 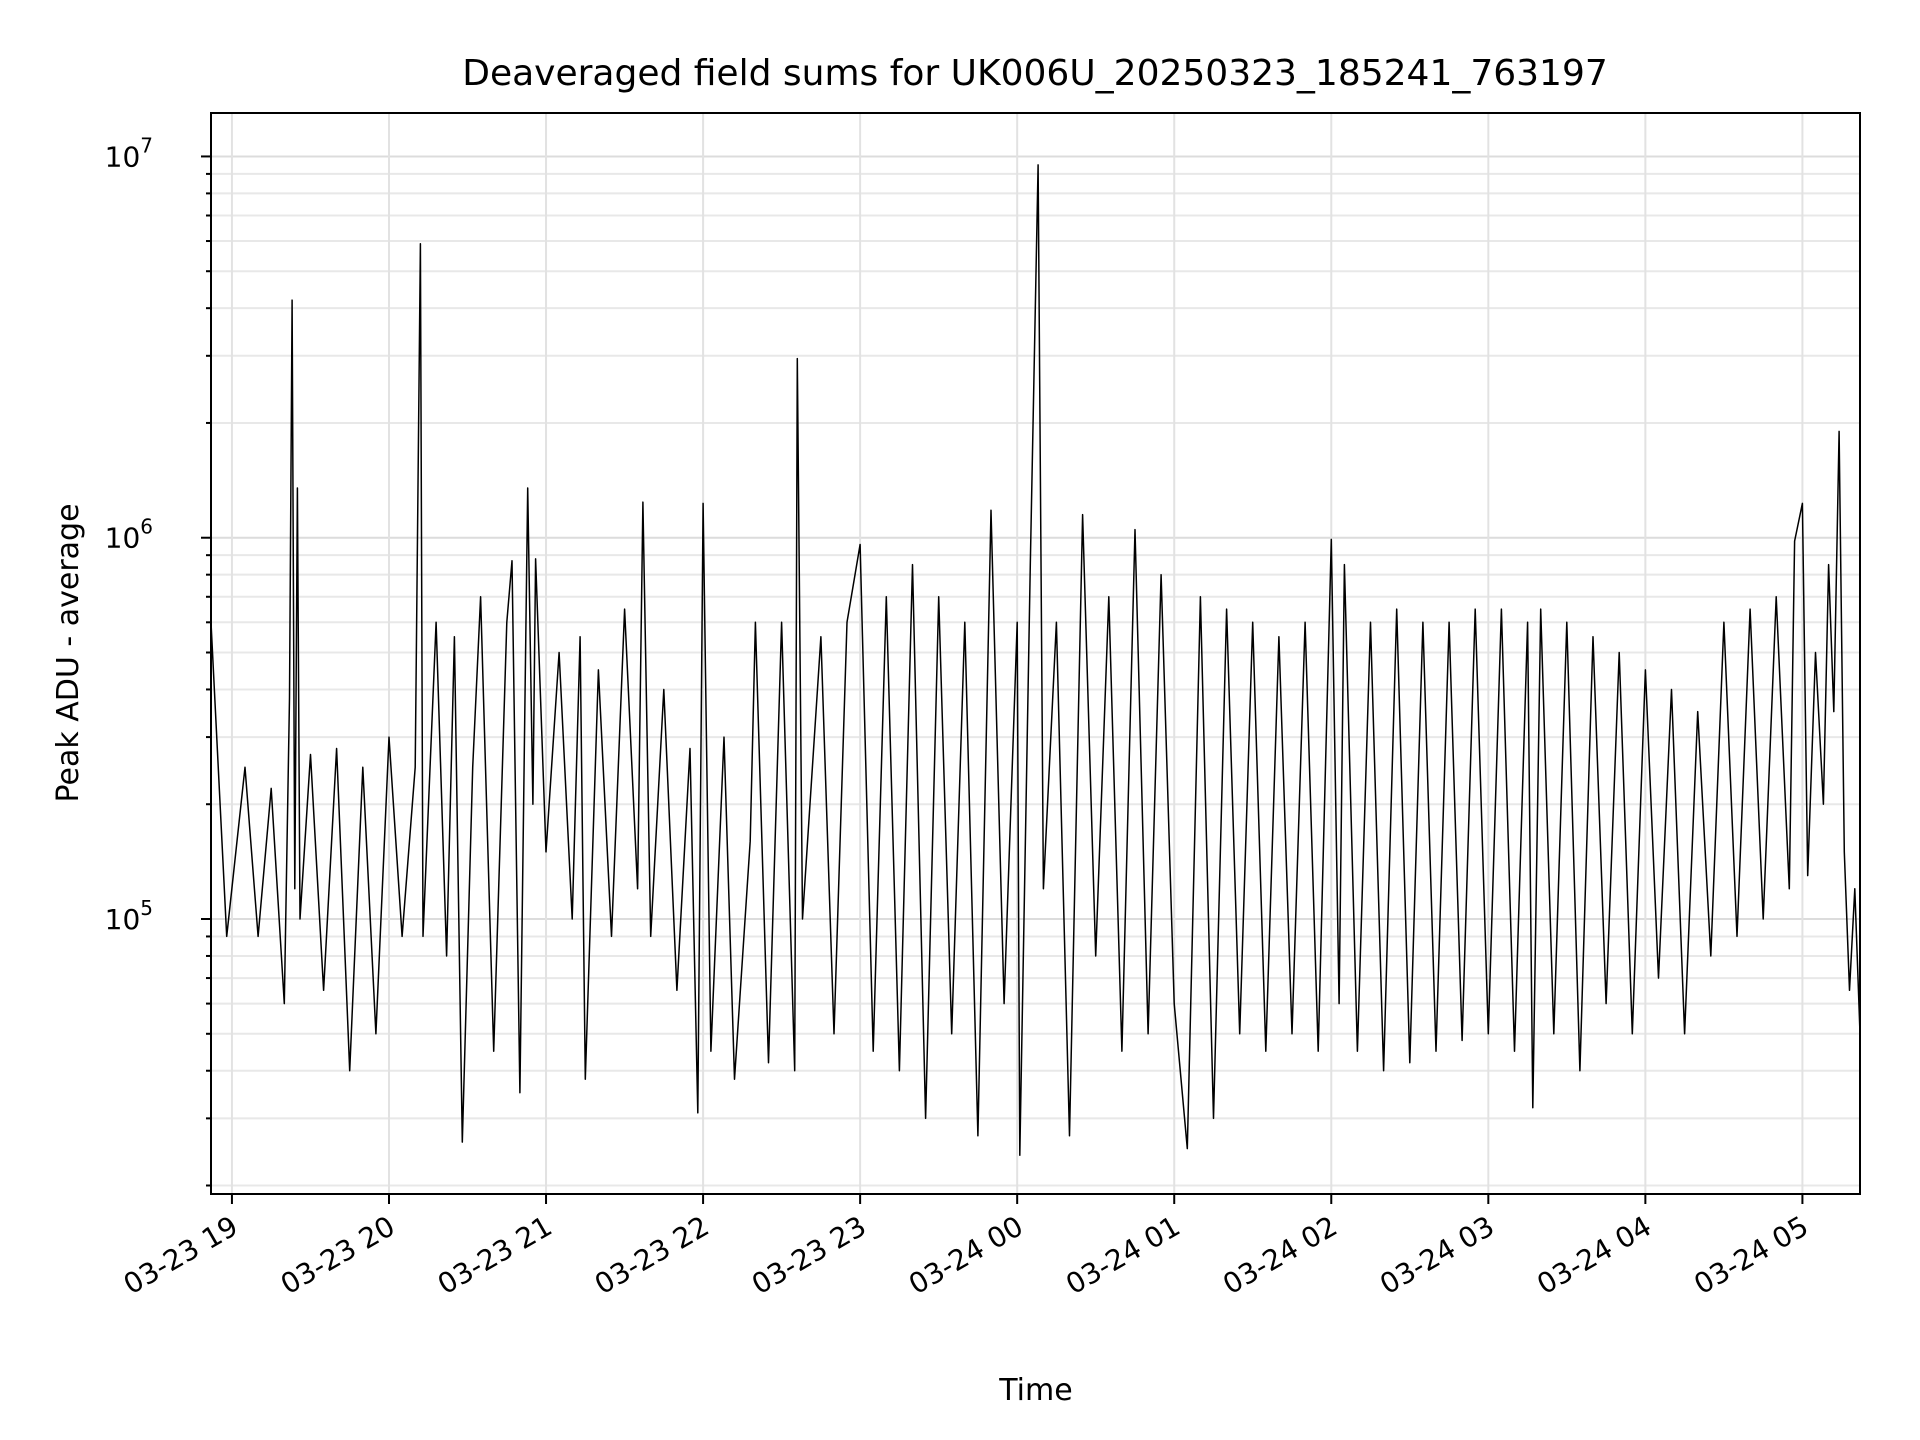 What do you see at coordinates (1035, 1390) in the screenshot?
I see `x-axis-label: Time` at bounding box center [1035, 1390].